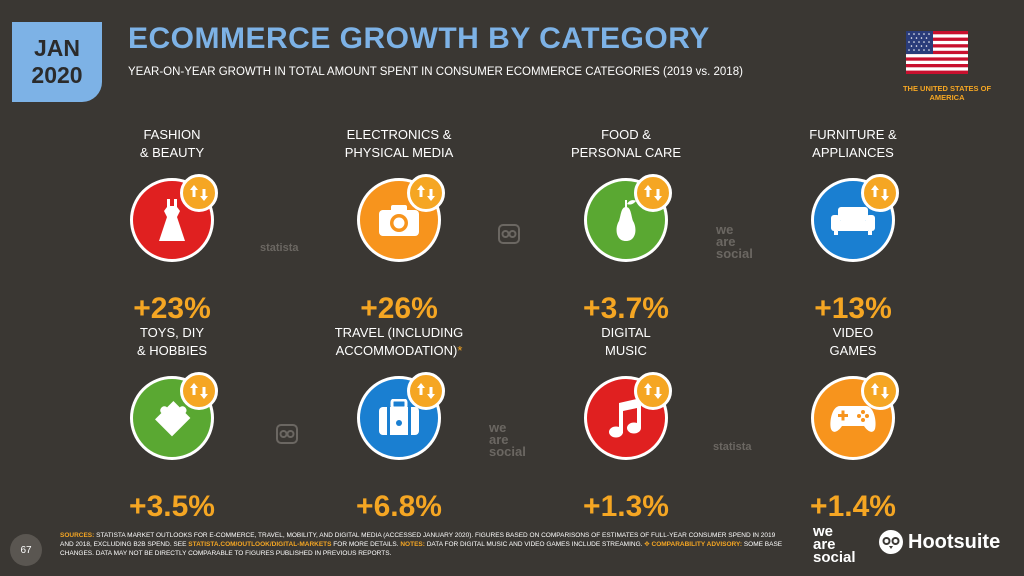  What do you see at coordinates (834, 544) in the screenshot?
I see `wearesocial-logo: we are social` at bounding box center [834, 544].